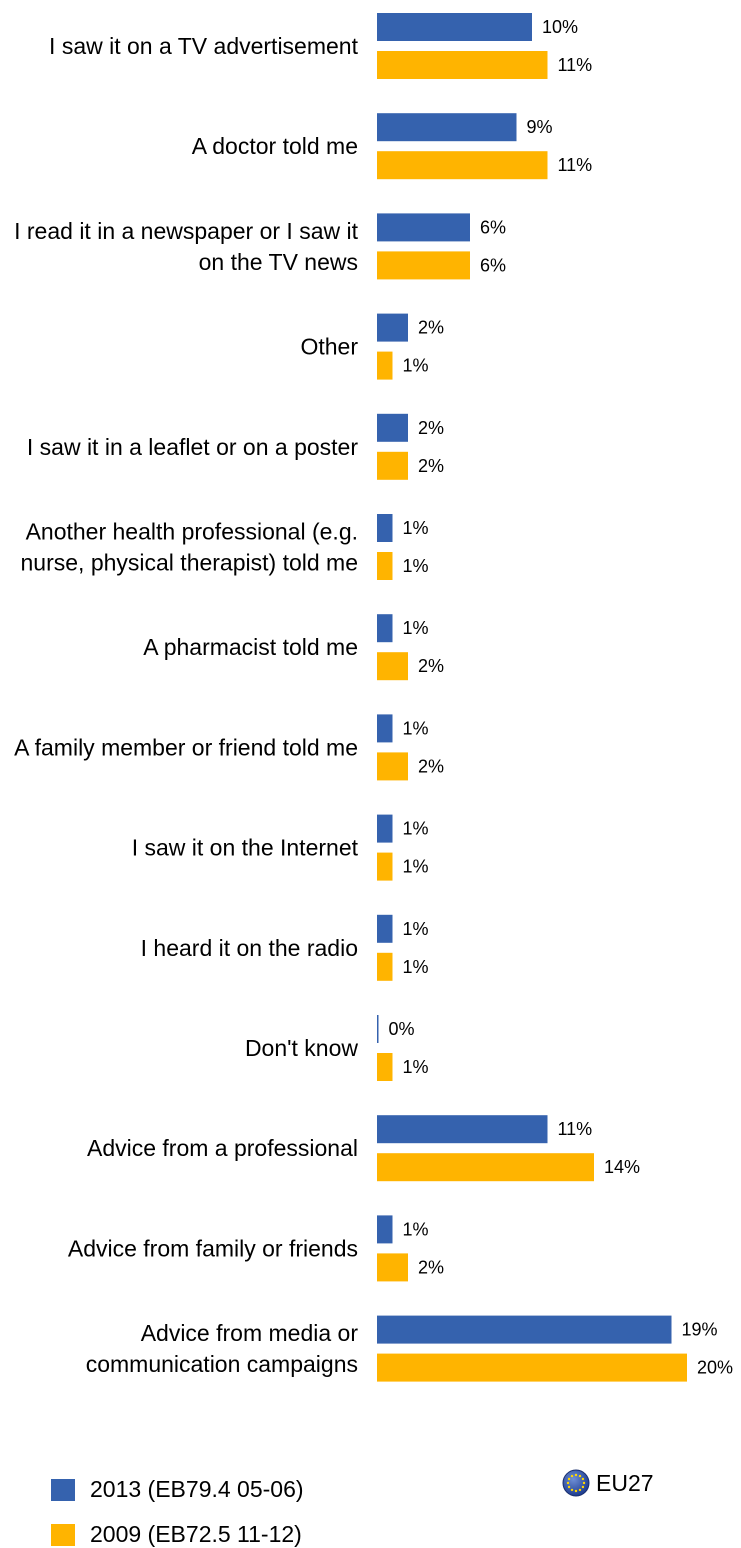 The height and width of the screenshot is (1548, 741). What do you see at coordinates (575, 65) in the screenshot?
I see `value-label-2009-0: 11%` at bounding box center [575, 65].